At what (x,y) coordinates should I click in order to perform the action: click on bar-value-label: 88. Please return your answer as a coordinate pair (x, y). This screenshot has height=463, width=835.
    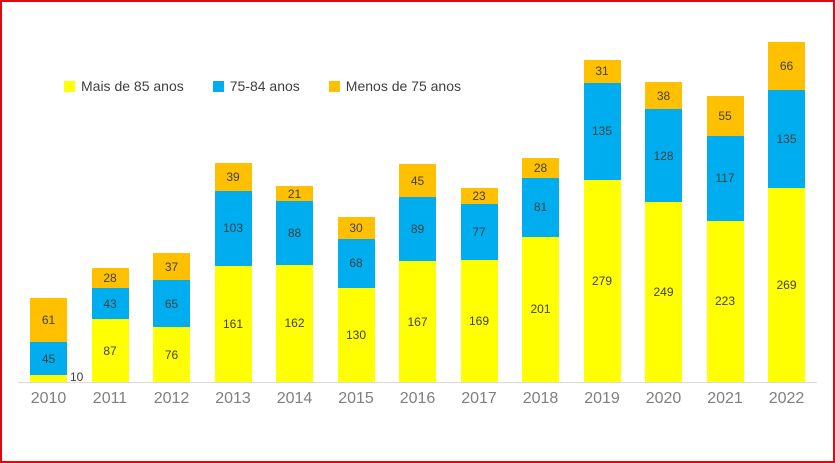
    Looking at the image, I should click on (294, 233).